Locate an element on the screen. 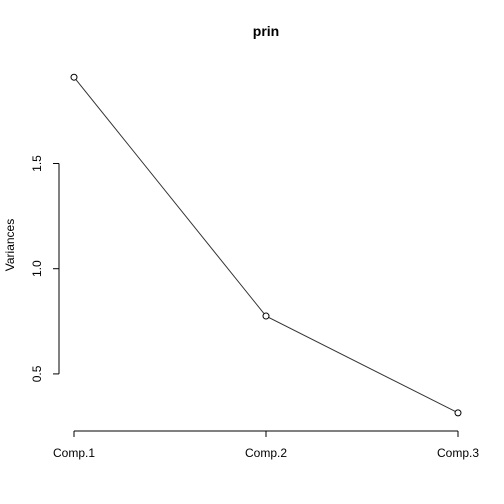  chart-title: prin is located at coordinates (266, 31).